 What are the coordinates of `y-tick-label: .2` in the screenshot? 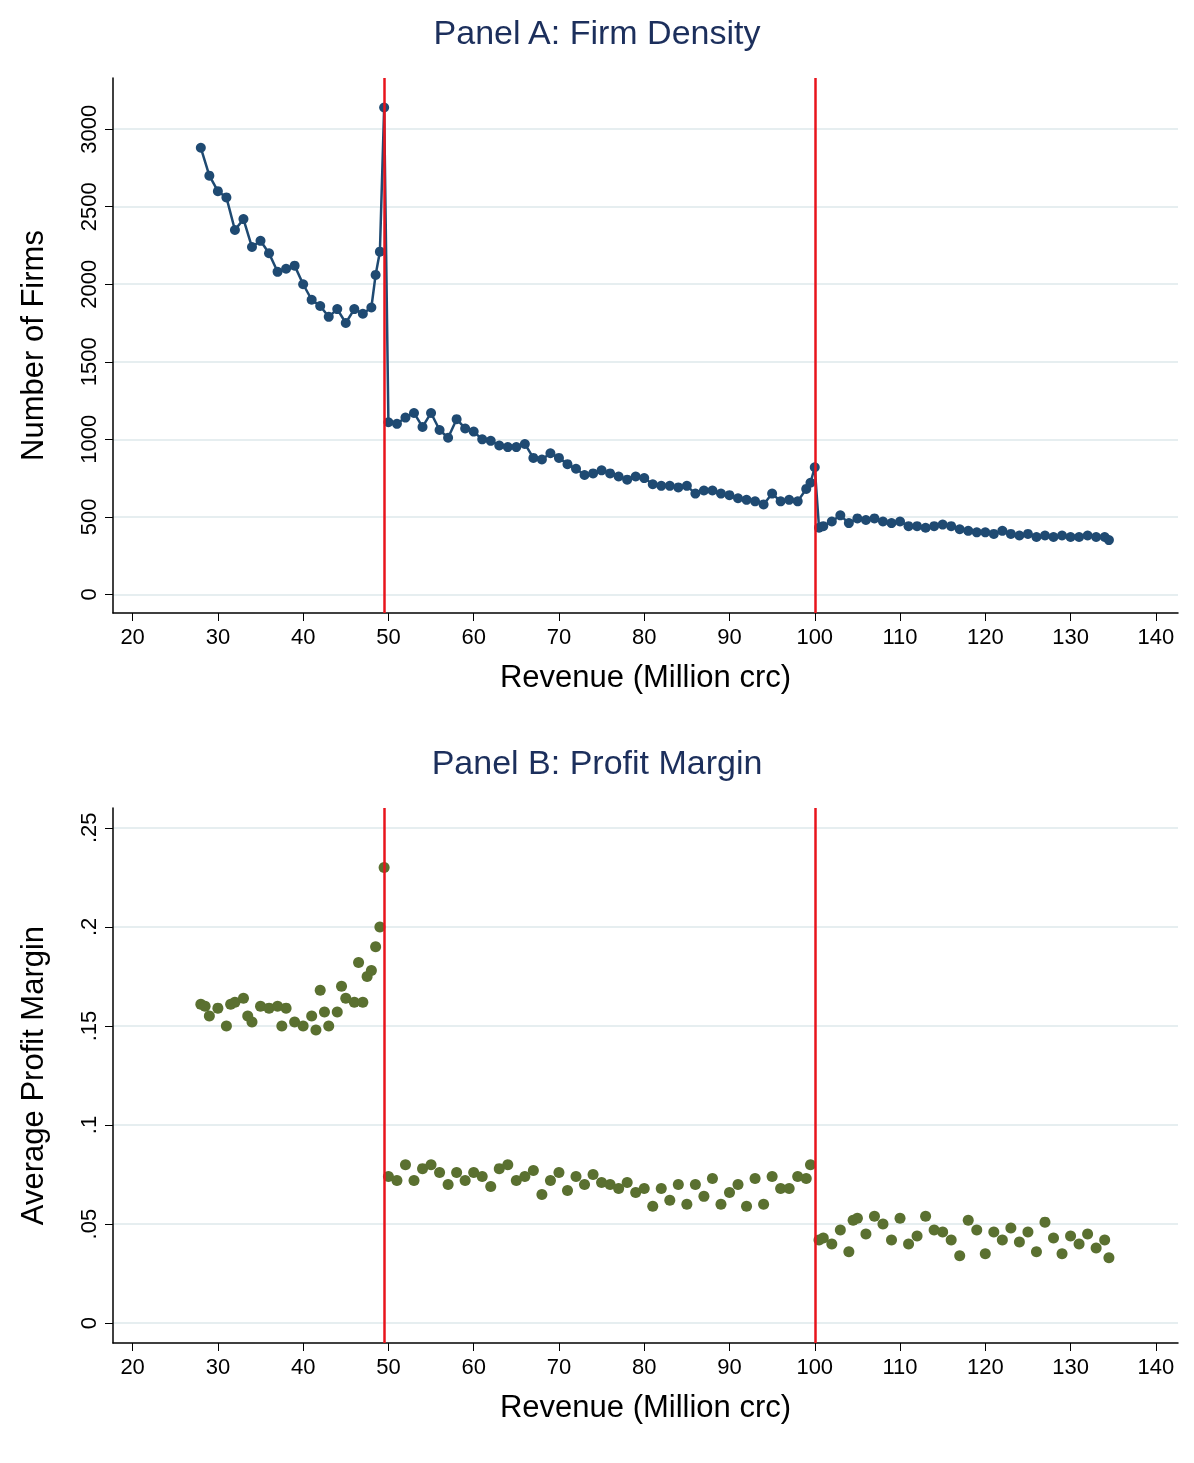 It's located at (88, 927).